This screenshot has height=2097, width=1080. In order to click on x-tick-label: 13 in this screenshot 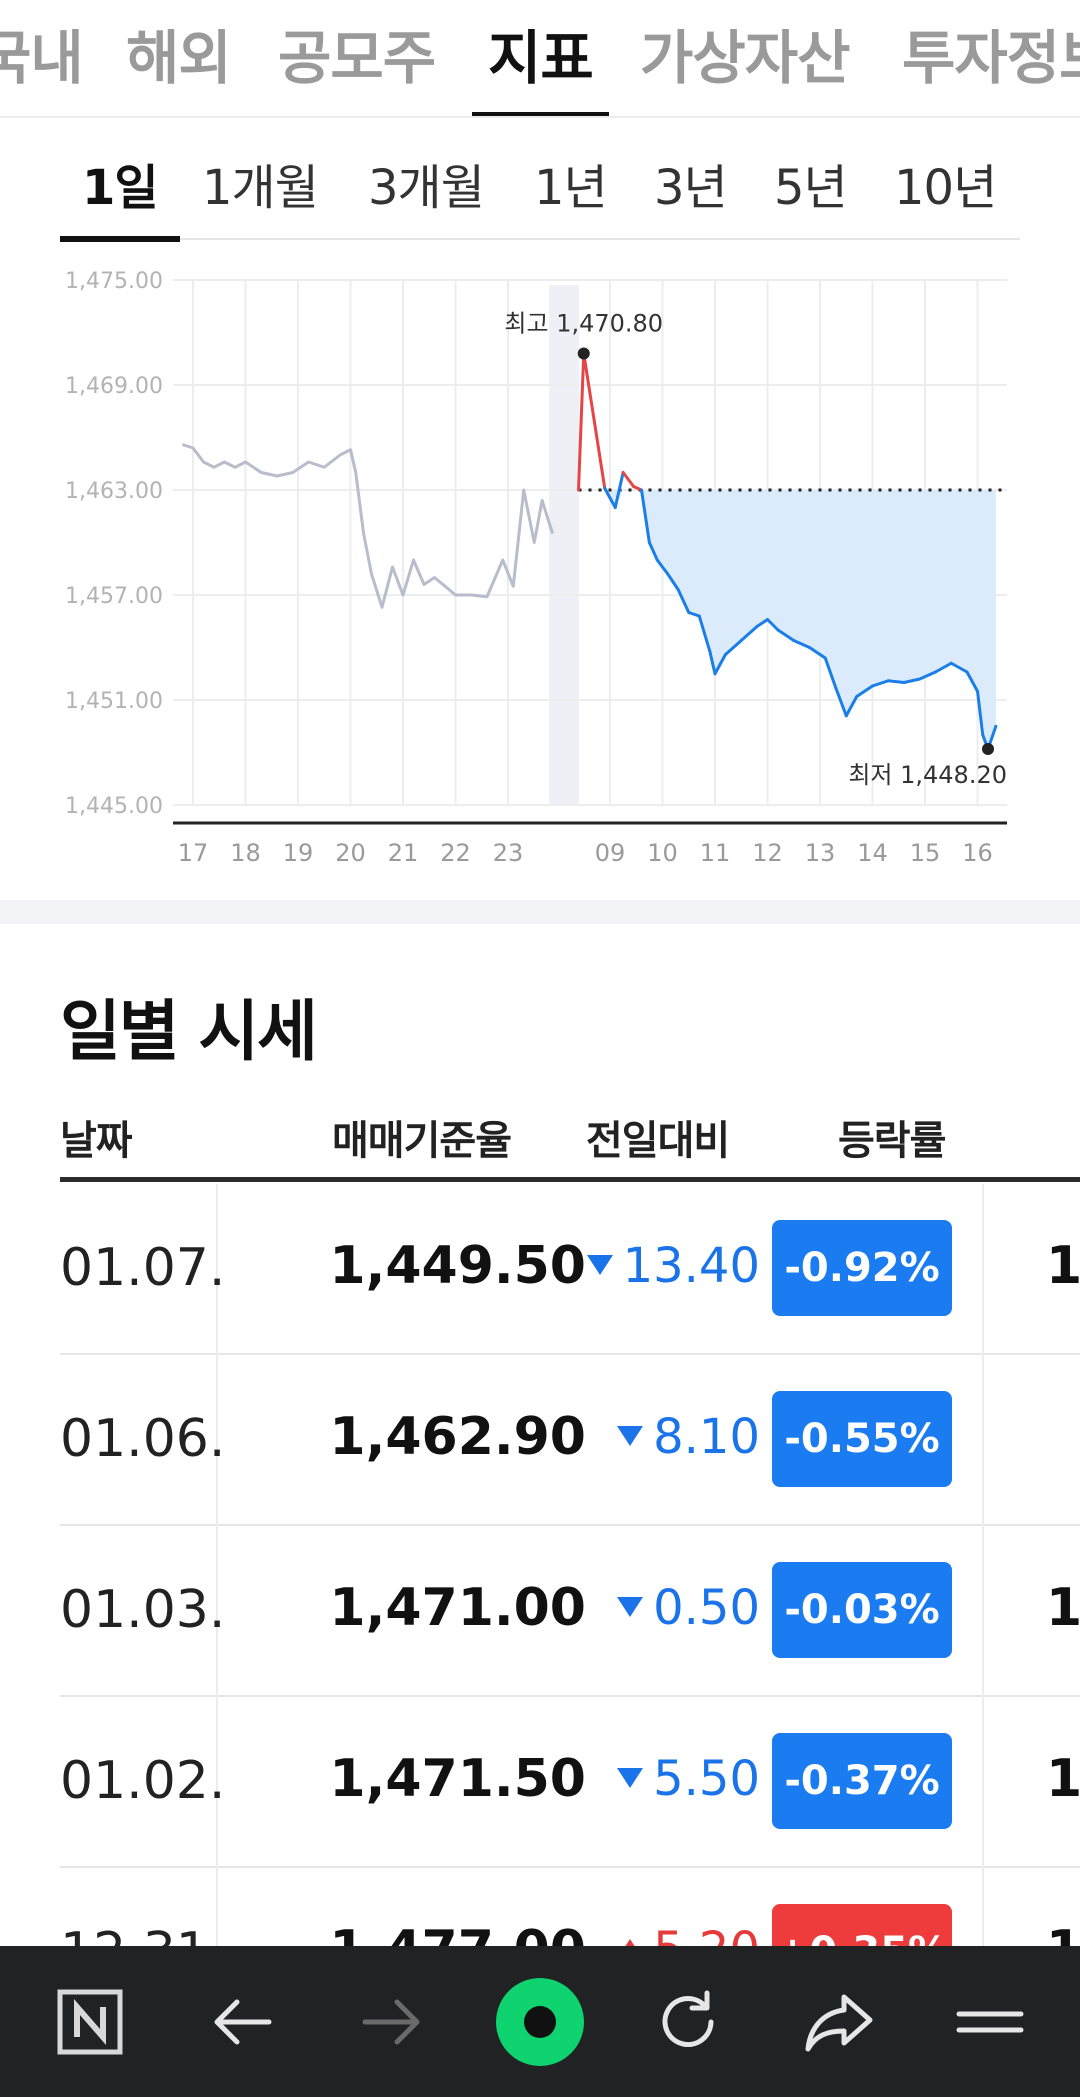, I will do `click(820, 853)`.